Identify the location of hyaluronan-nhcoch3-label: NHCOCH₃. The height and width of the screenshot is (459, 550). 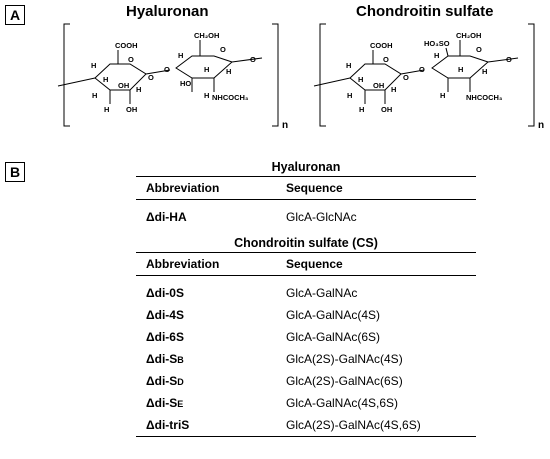
(230, 97).